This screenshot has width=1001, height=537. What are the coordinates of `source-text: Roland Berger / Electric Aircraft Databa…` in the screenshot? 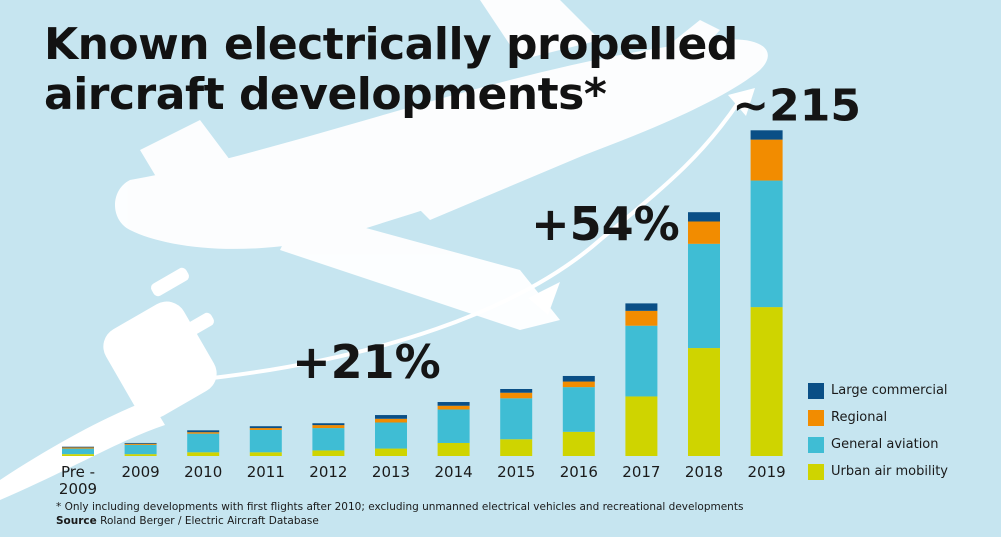 It's located at (207, 521).